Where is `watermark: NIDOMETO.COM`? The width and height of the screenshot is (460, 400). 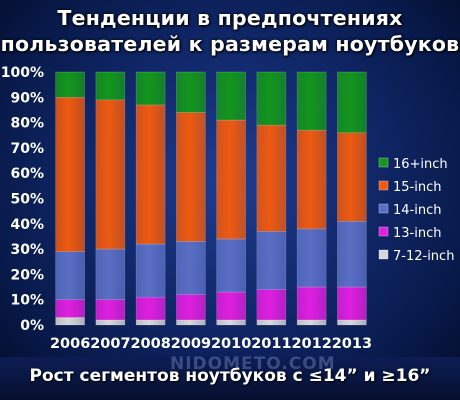 watermark: NIDOMETO.COM is located at coordinates (253, 364).